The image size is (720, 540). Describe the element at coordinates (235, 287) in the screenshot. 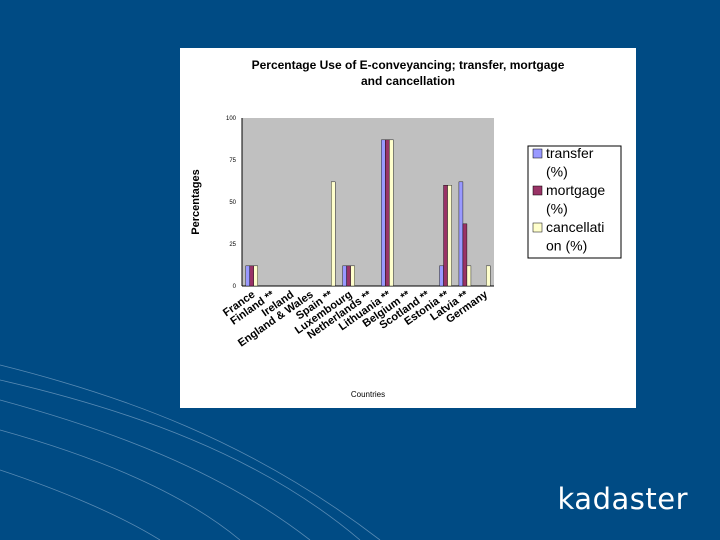

I see `y-tick-label: 0` at that location.